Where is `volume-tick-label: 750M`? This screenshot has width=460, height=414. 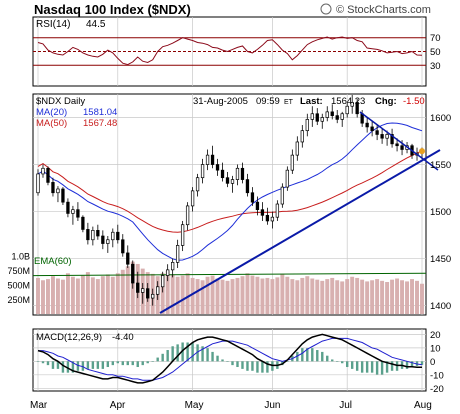 volume-tick-label: 750M is located at coordinates (18, 271).